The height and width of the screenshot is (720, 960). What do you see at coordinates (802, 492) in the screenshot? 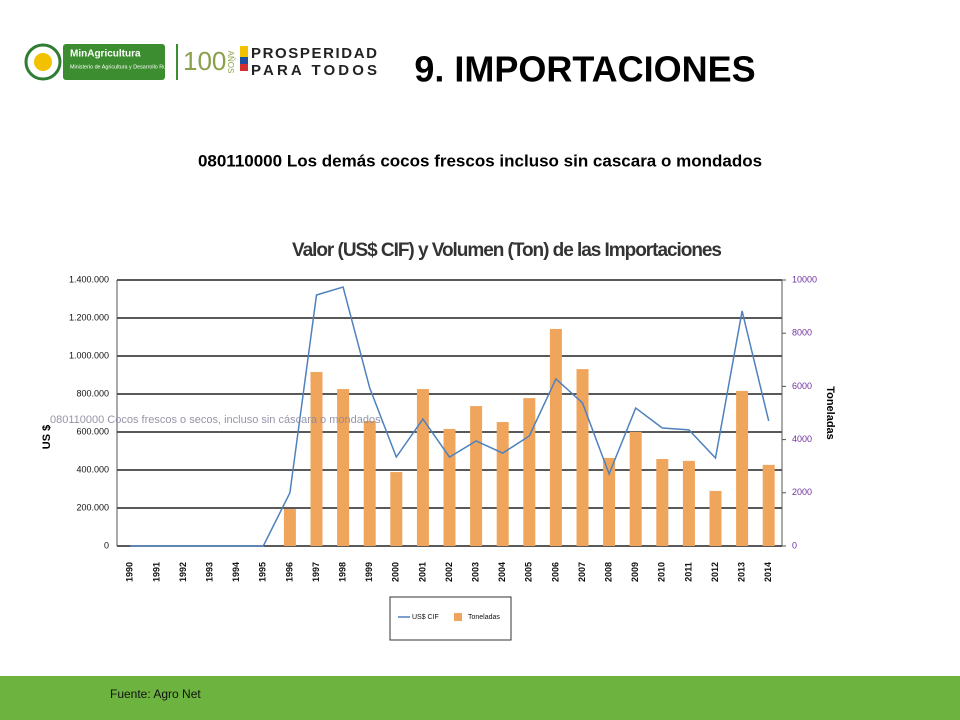
I see `y2-tick-label: 2000` at bounding box center [802, 492].